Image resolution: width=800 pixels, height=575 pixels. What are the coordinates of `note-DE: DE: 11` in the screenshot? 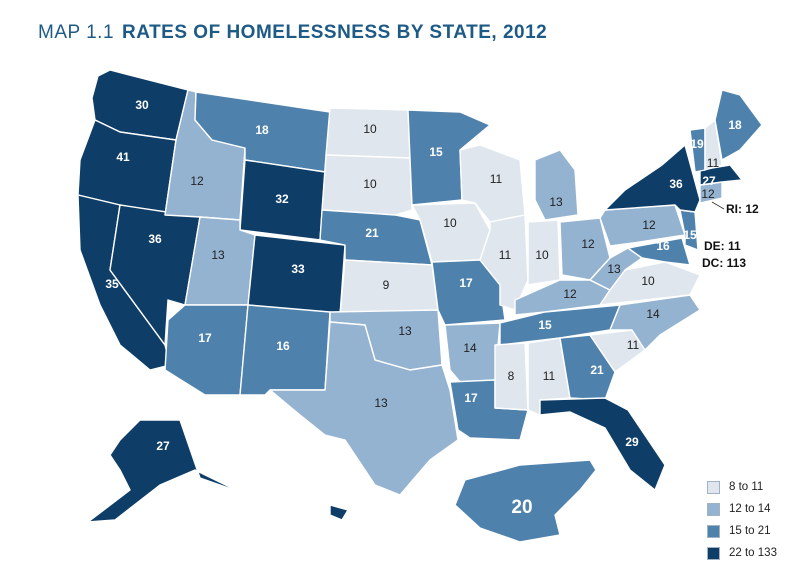 It's located at (722, 246).